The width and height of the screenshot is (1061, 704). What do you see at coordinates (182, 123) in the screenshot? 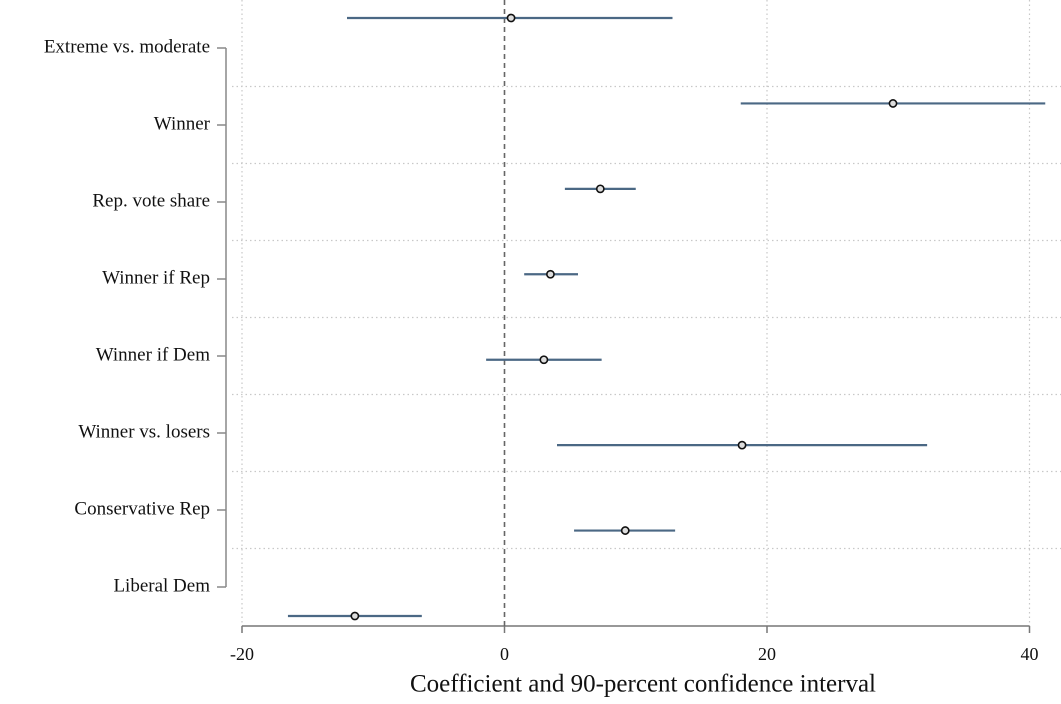
I see `y-tick-label: Winner` at bounding box center [182, 123].